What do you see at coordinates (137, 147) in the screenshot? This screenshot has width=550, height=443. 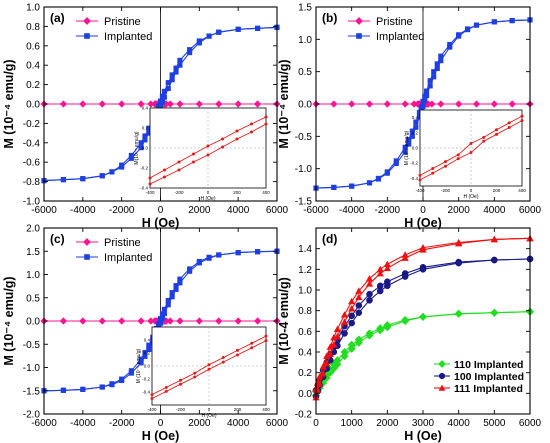 I see `inset-y-axis-title: M(10⁻⁴ emu/g)` at bounding box center [137, 147].